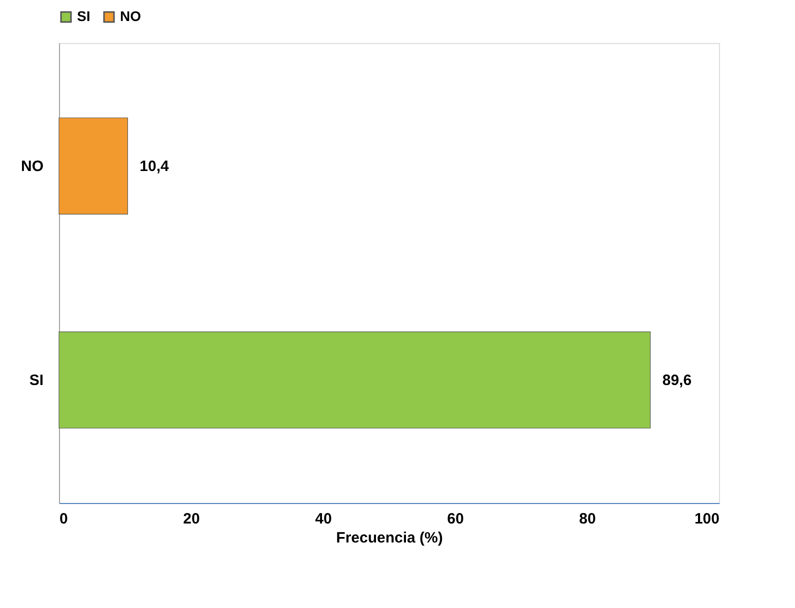 The height and width of the screenshot is (608, 795). I want to click on legend-label: SI, so click(83, 16).